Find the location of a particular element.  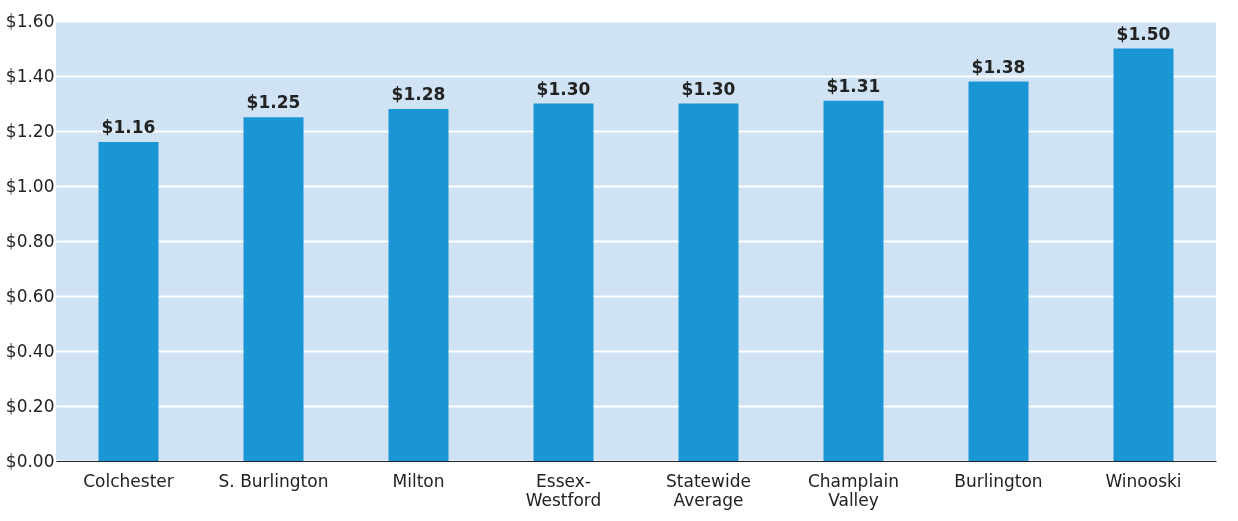

data-label: $1.38 is located at coordinates (998, 66).